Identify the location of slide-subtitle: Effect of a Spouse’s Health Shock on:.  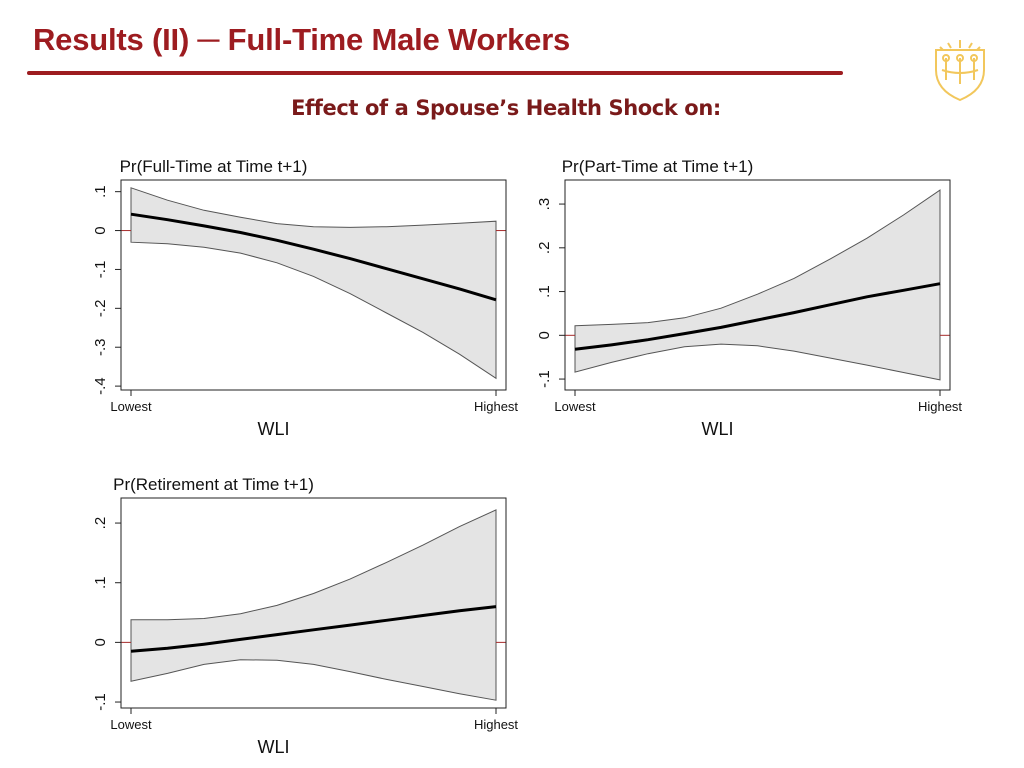
(506, 108).